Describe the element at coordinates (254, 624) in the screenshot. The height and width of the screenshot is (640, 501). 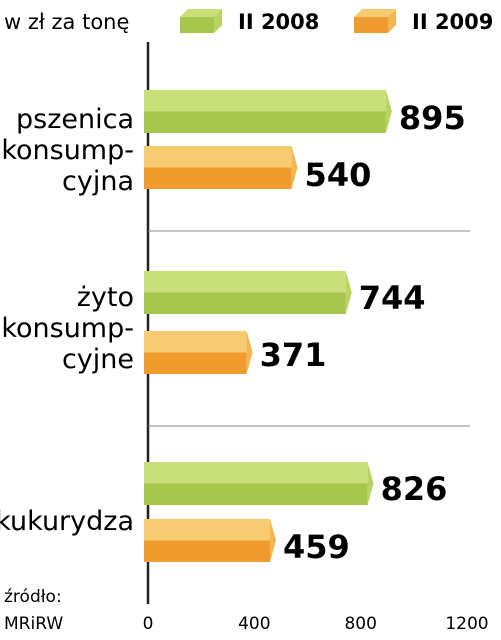
I see `x-tick-label: 400` at that location.